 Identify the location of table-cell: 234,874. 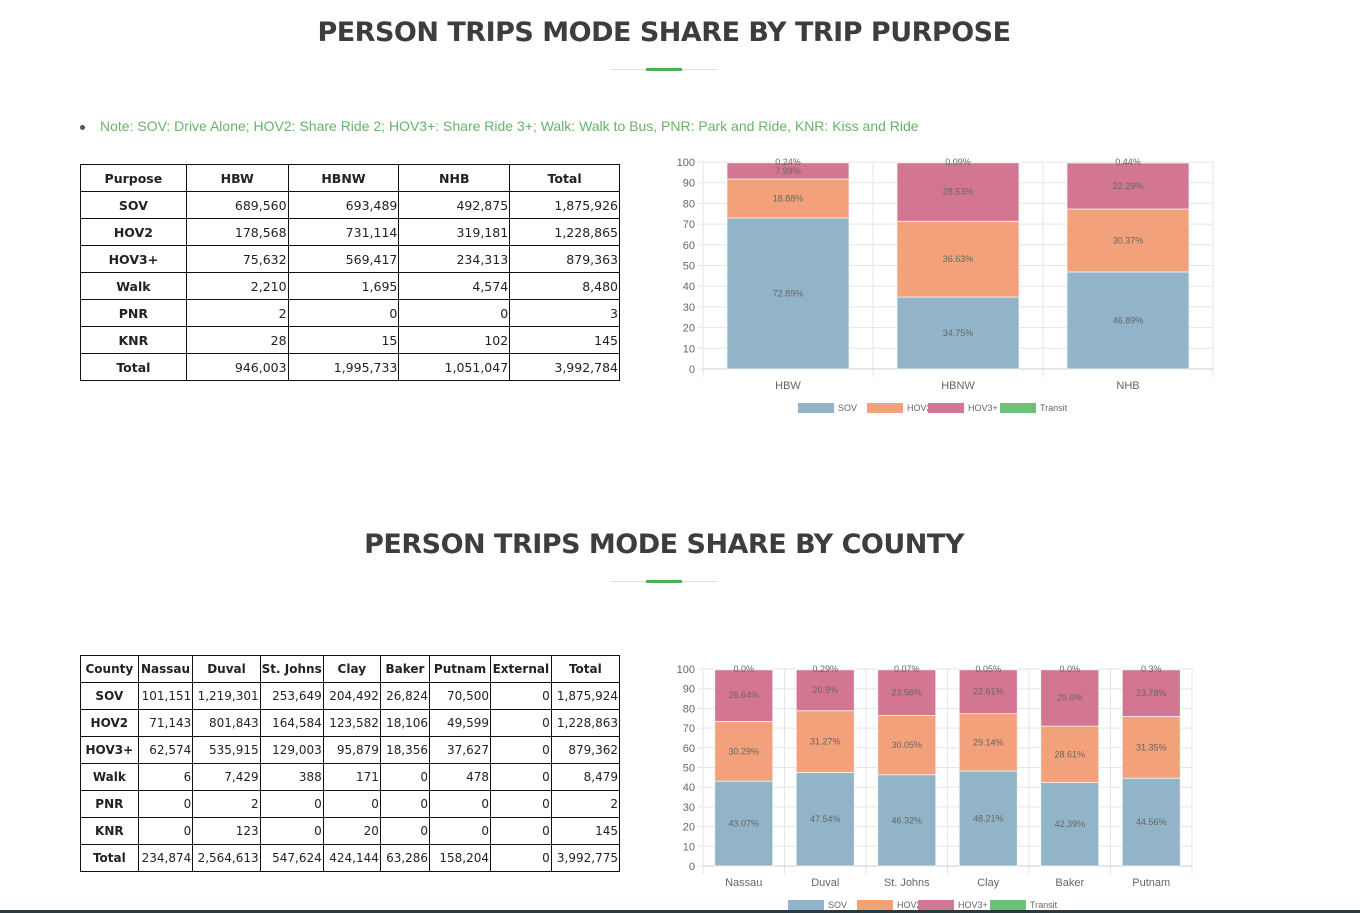
(165, 858).